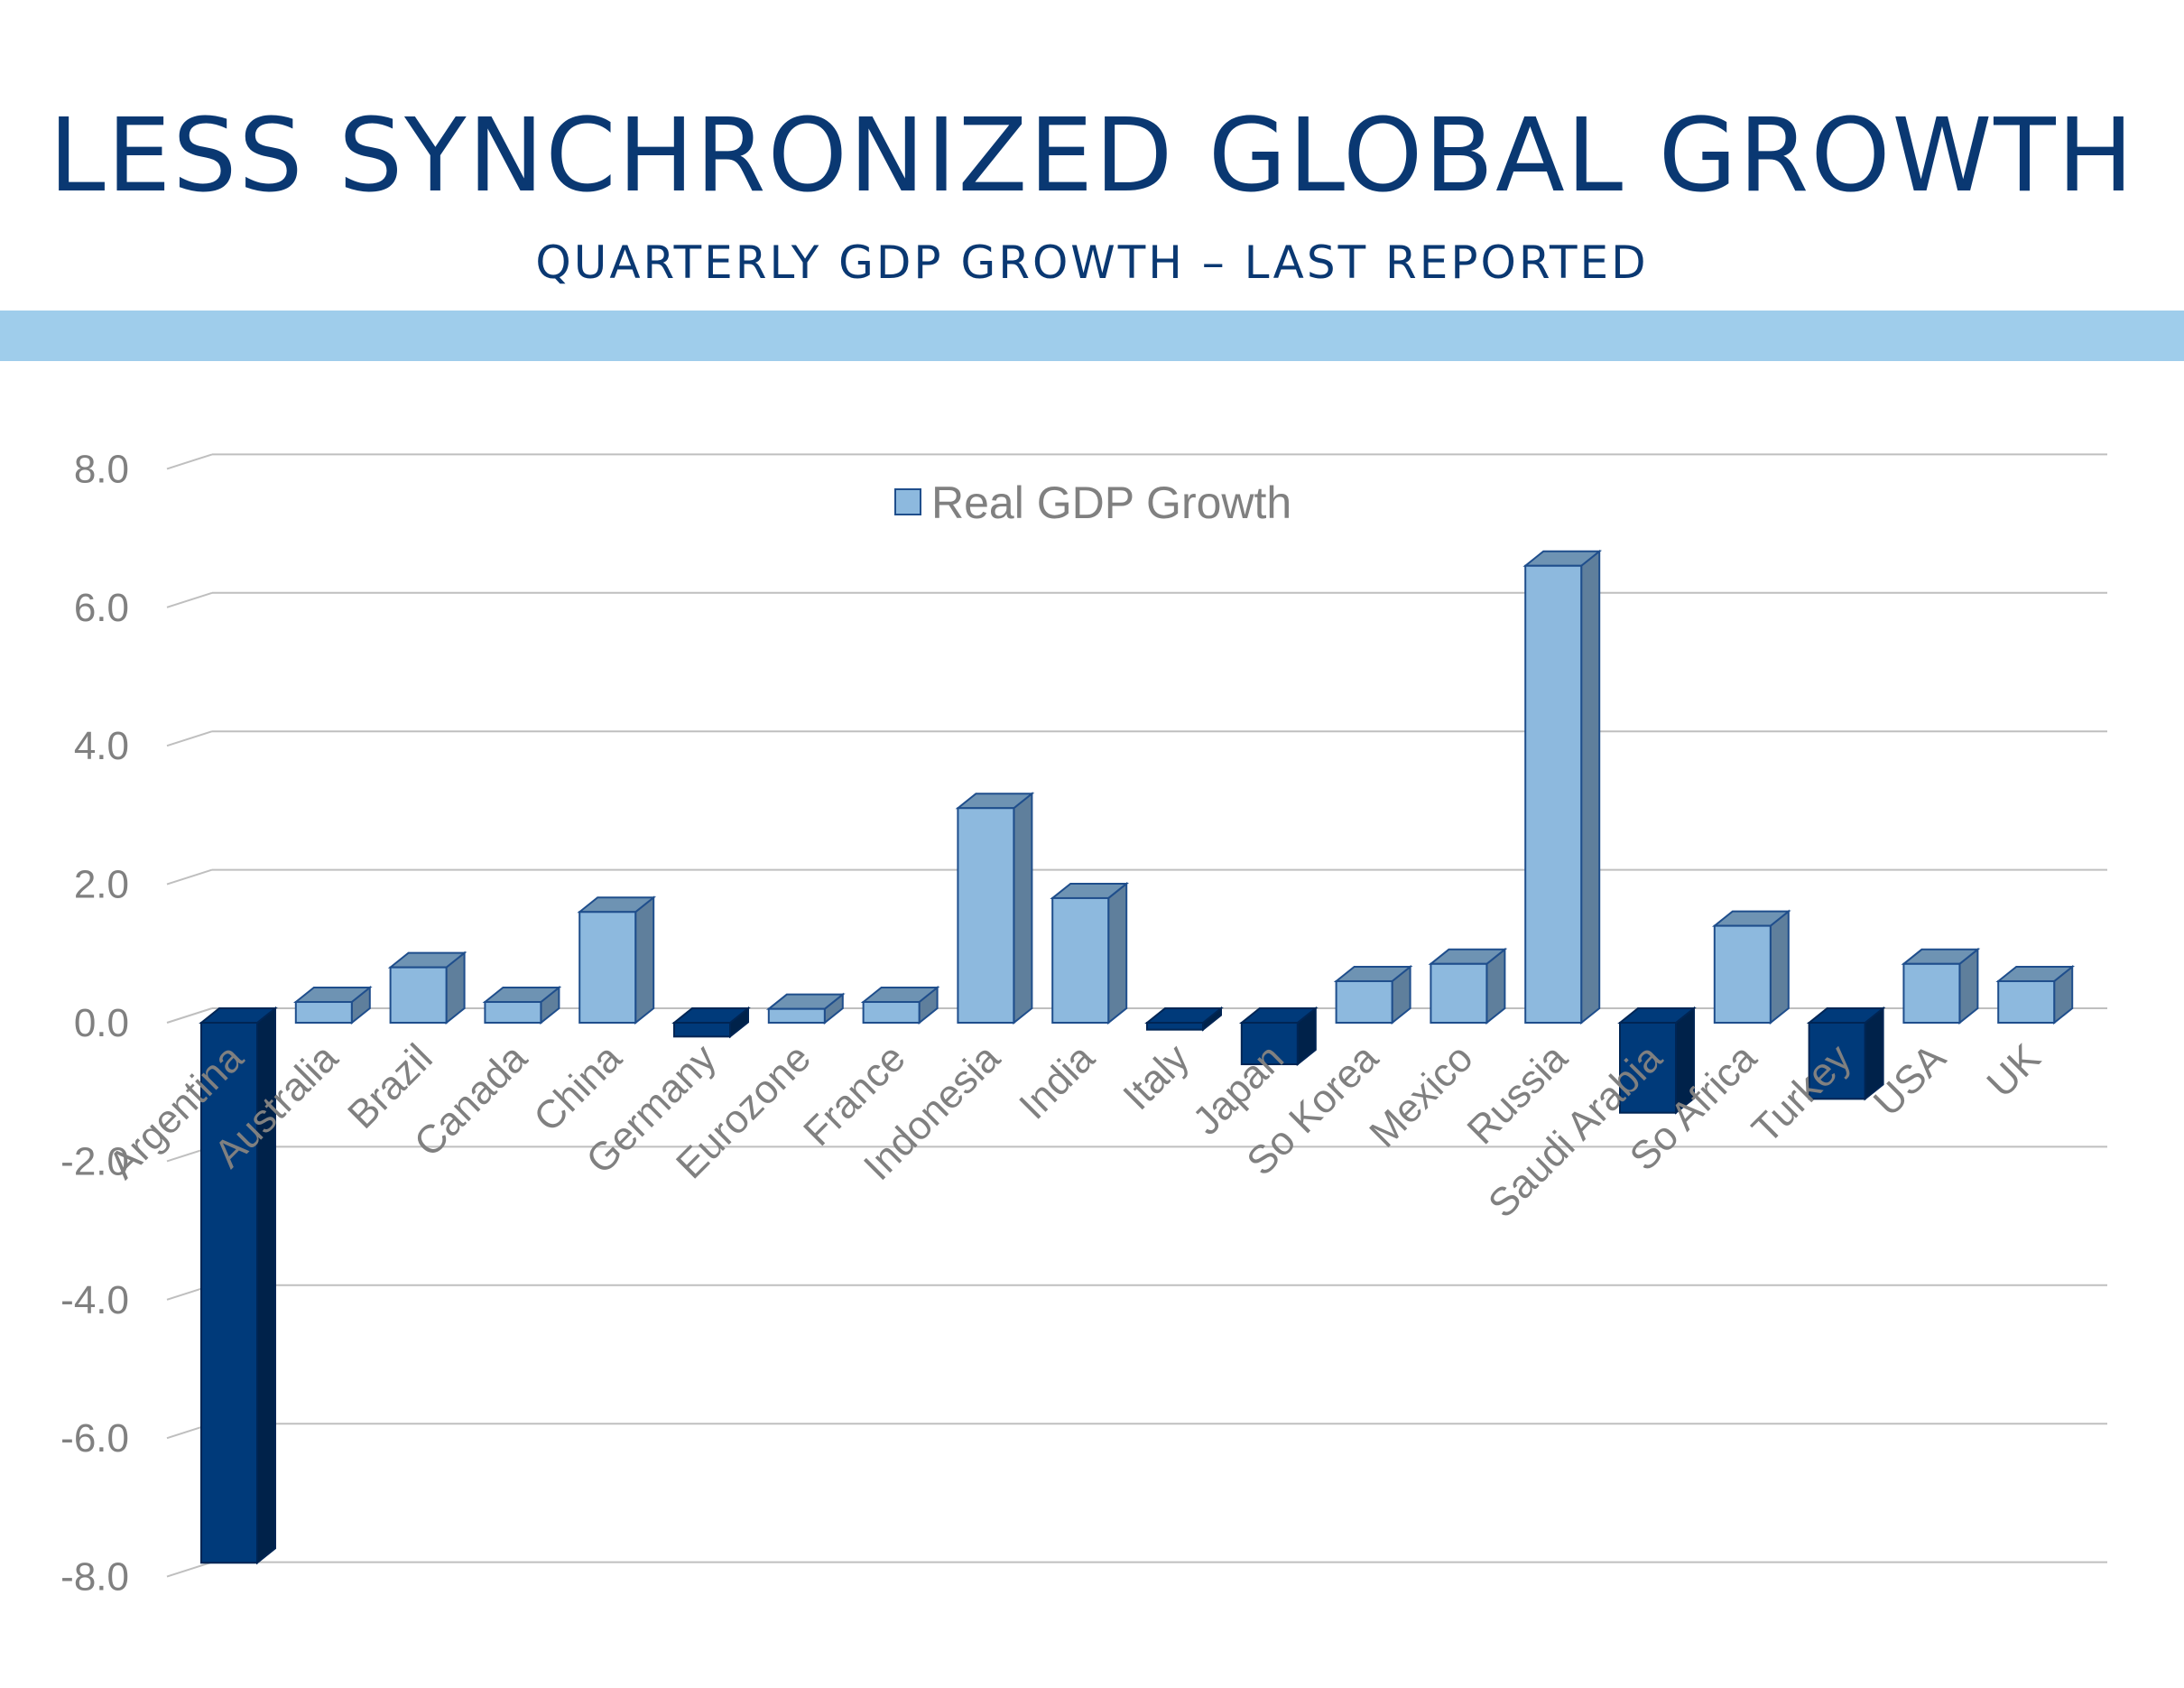  What do you see at coordinates (94, 1438) in the screenshot?
I see `y-tick-label: -6.0` at bounding box center [94, 1438].